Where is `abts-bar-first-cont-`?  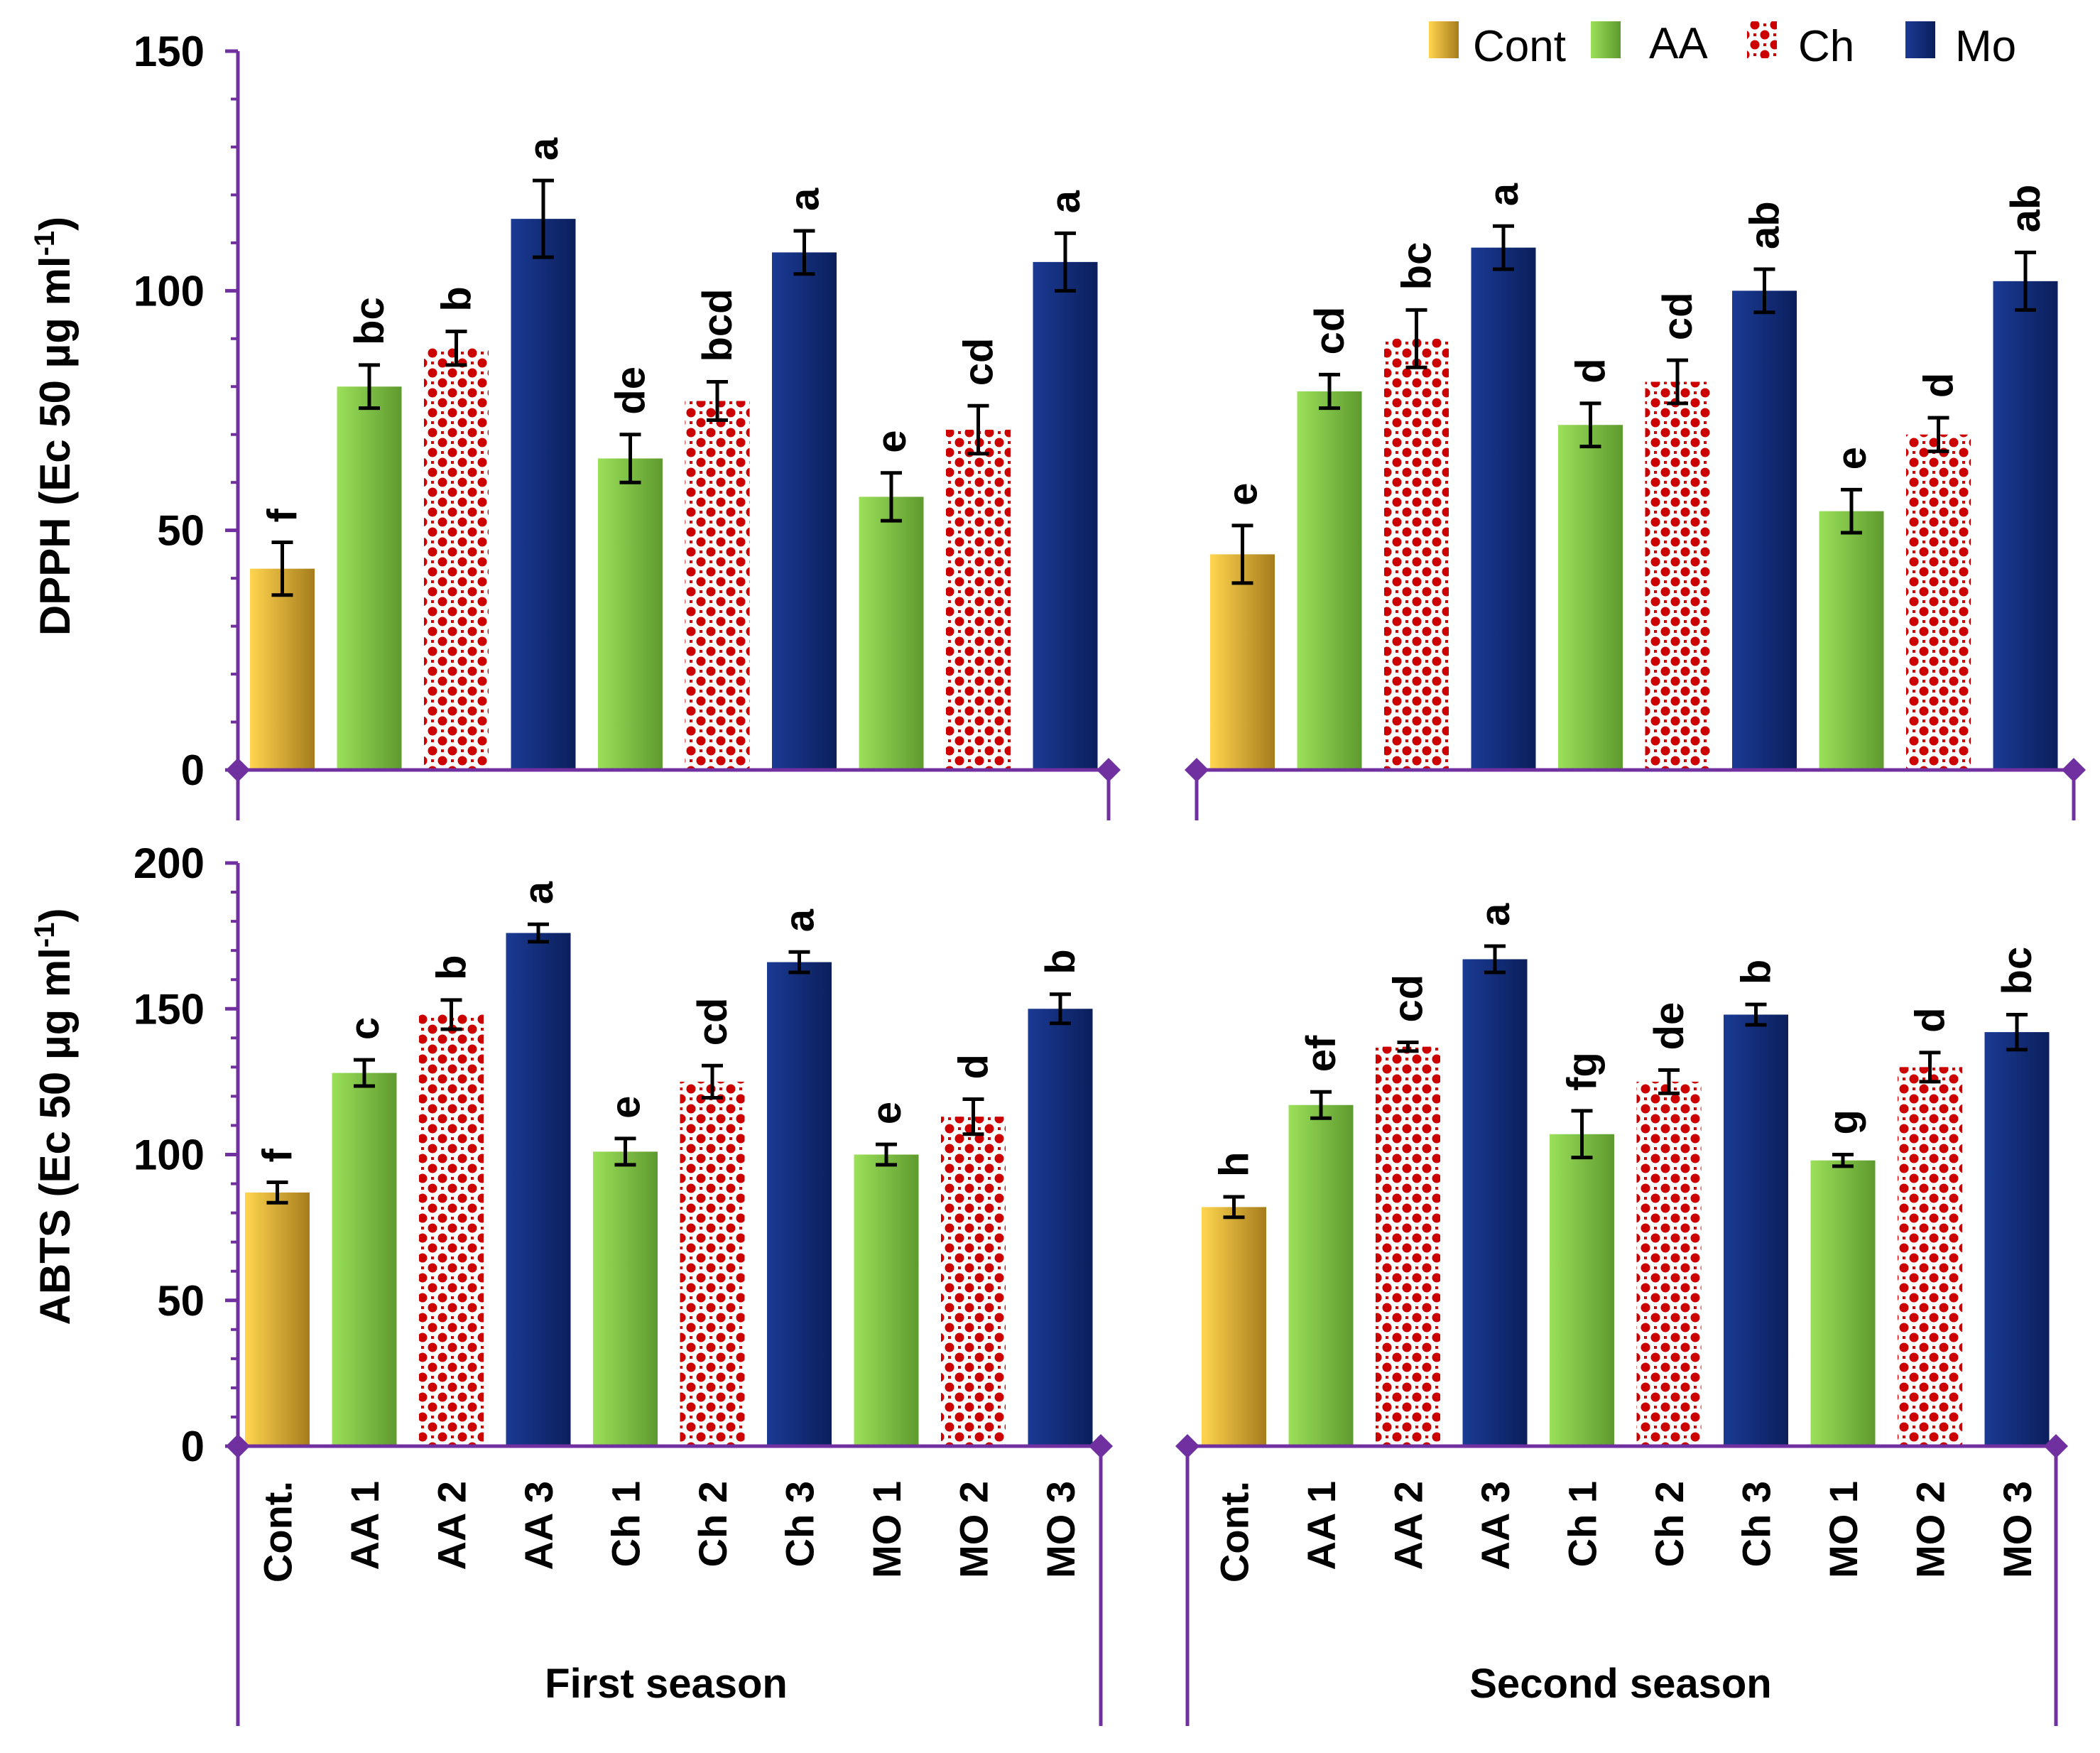
abts-bar-first-cont- is located at coordinates (277, 1319).